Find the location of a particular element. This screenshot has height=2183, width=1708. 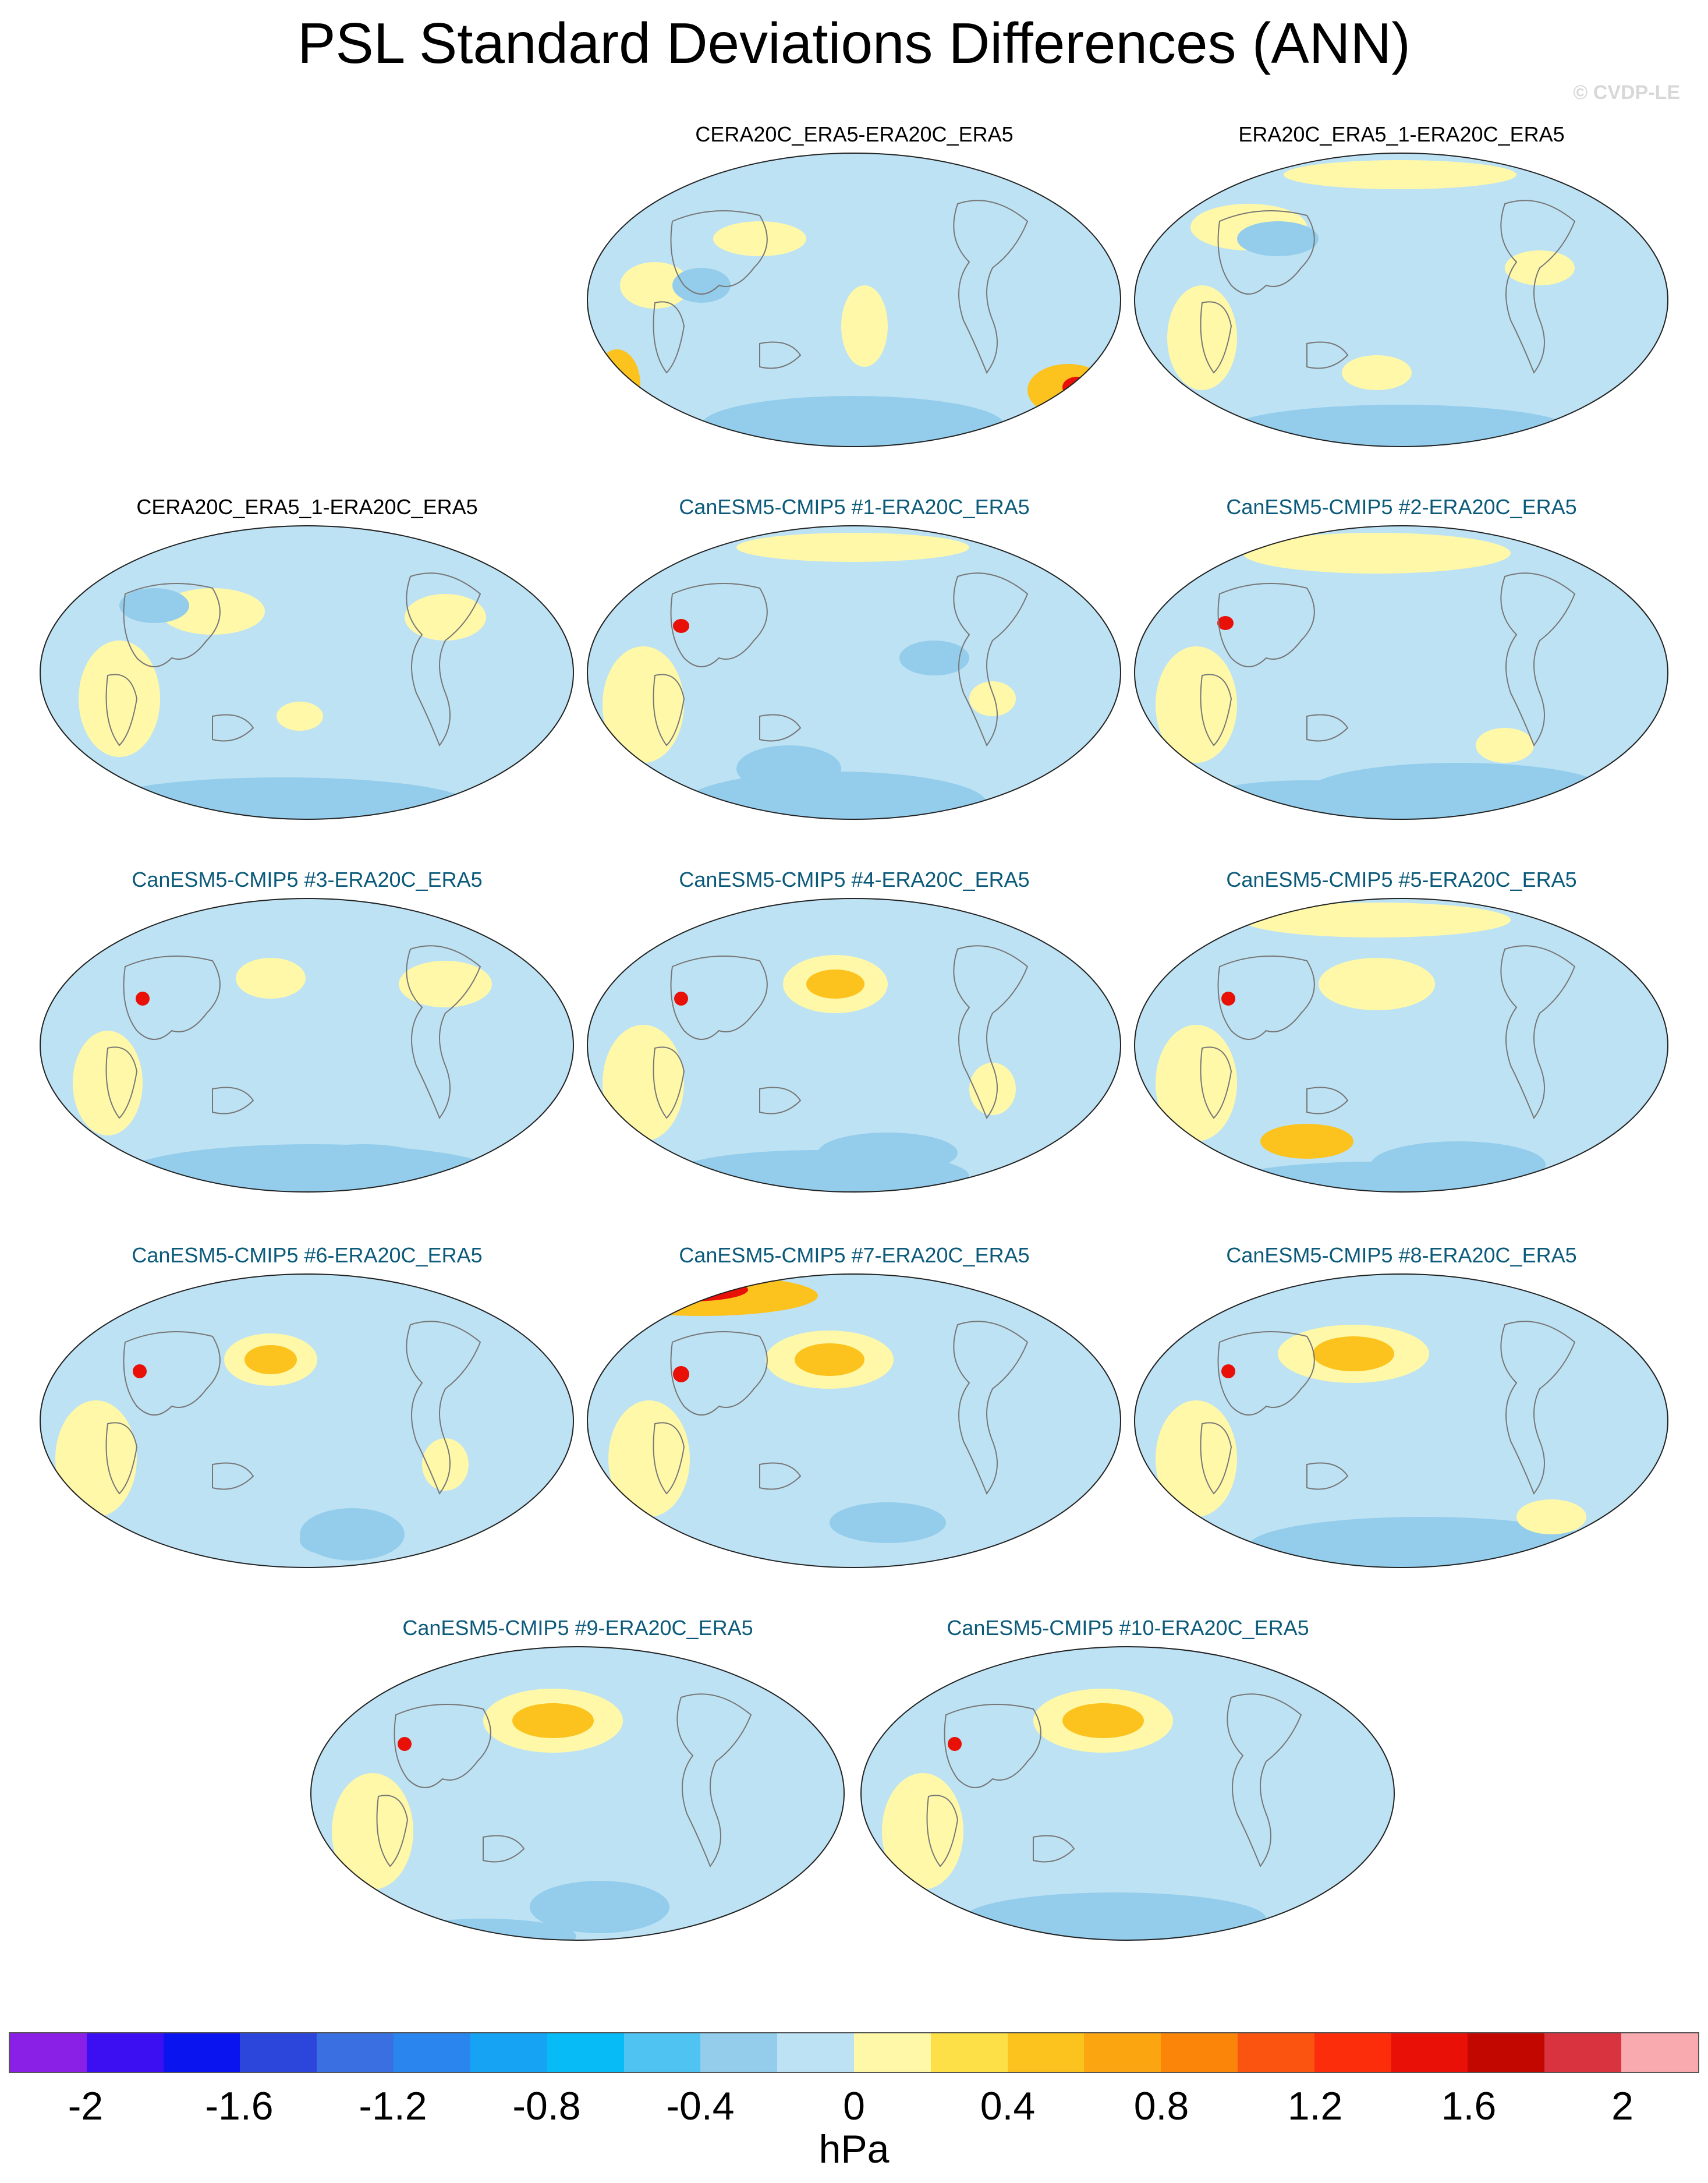

map-panel: CanESM5-CMIP5 #6-ERA20C_ERA5 is located at coordinates (307, 1406).